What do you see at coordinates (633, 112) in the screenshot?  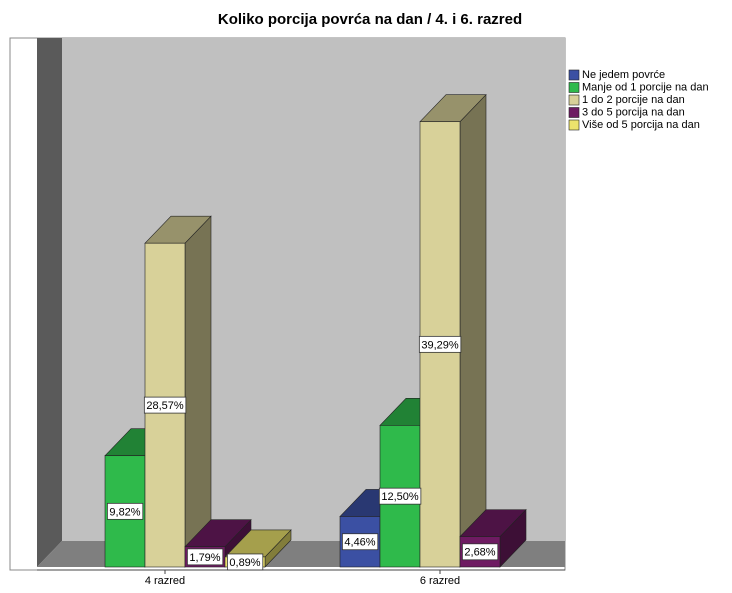 I see `legend-label: 3 do 5 porcija na dan` at bounding box center [633, 112].